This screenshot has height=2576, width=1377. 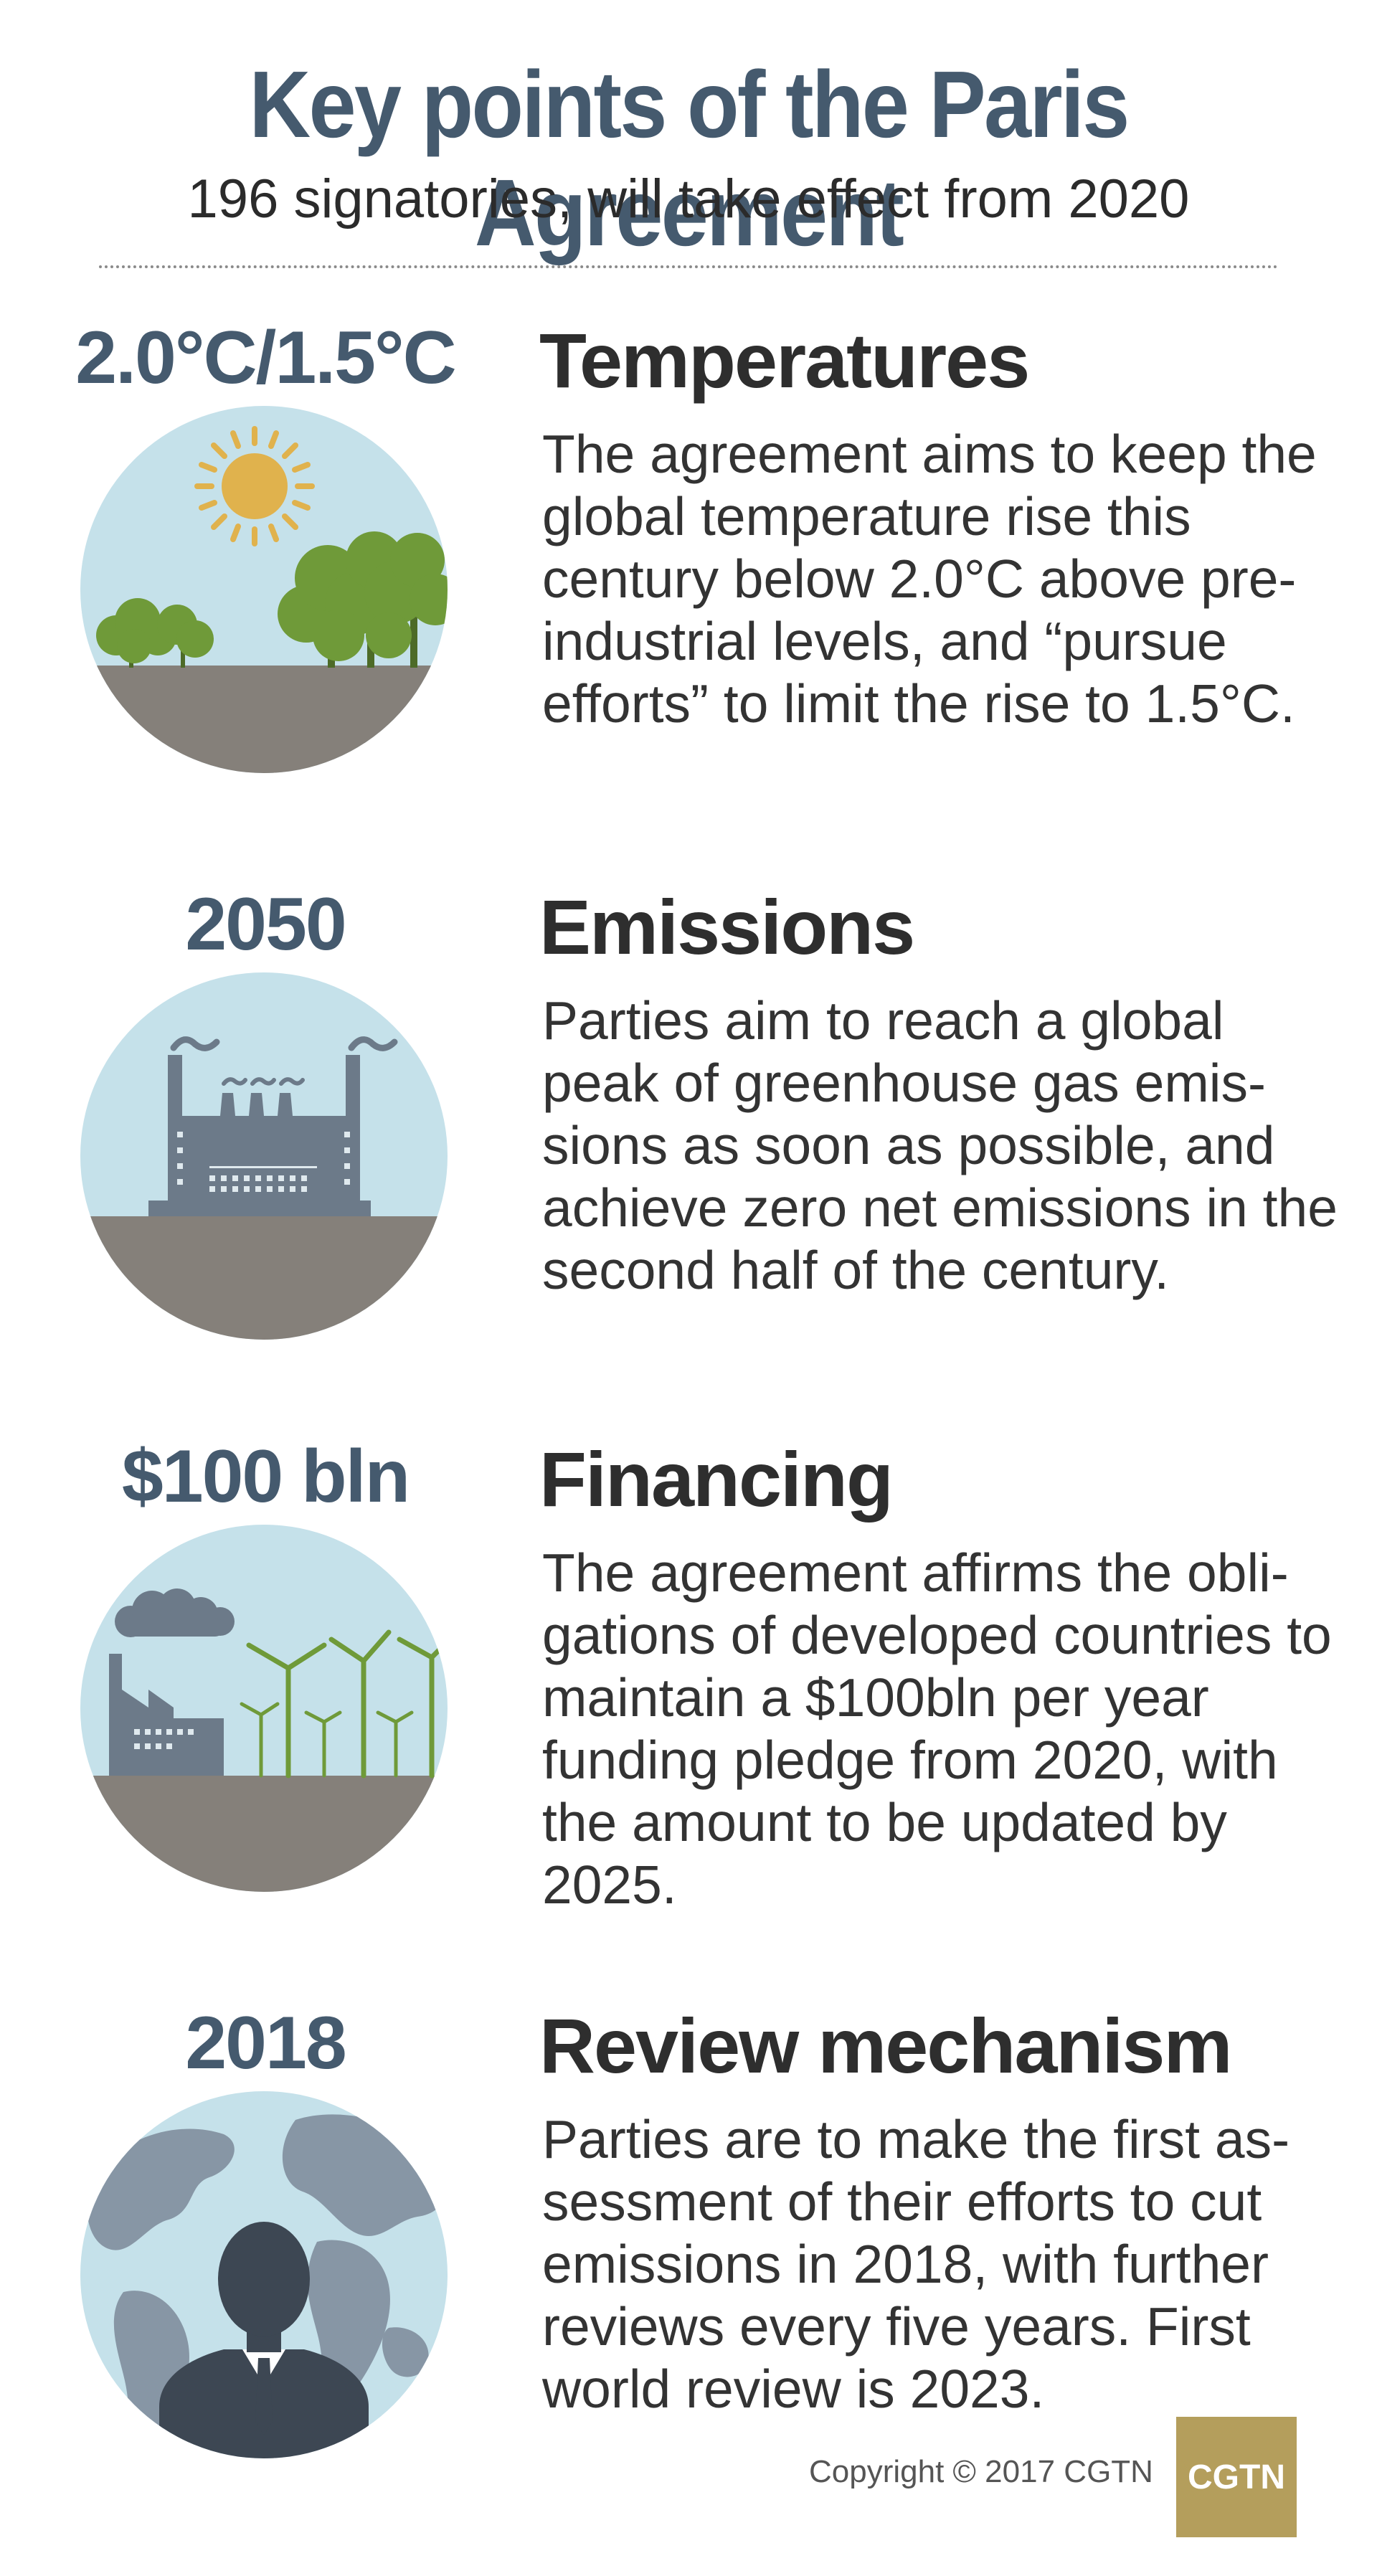 I want to click on section-heading: Financing, so click(x=716, y=1479).